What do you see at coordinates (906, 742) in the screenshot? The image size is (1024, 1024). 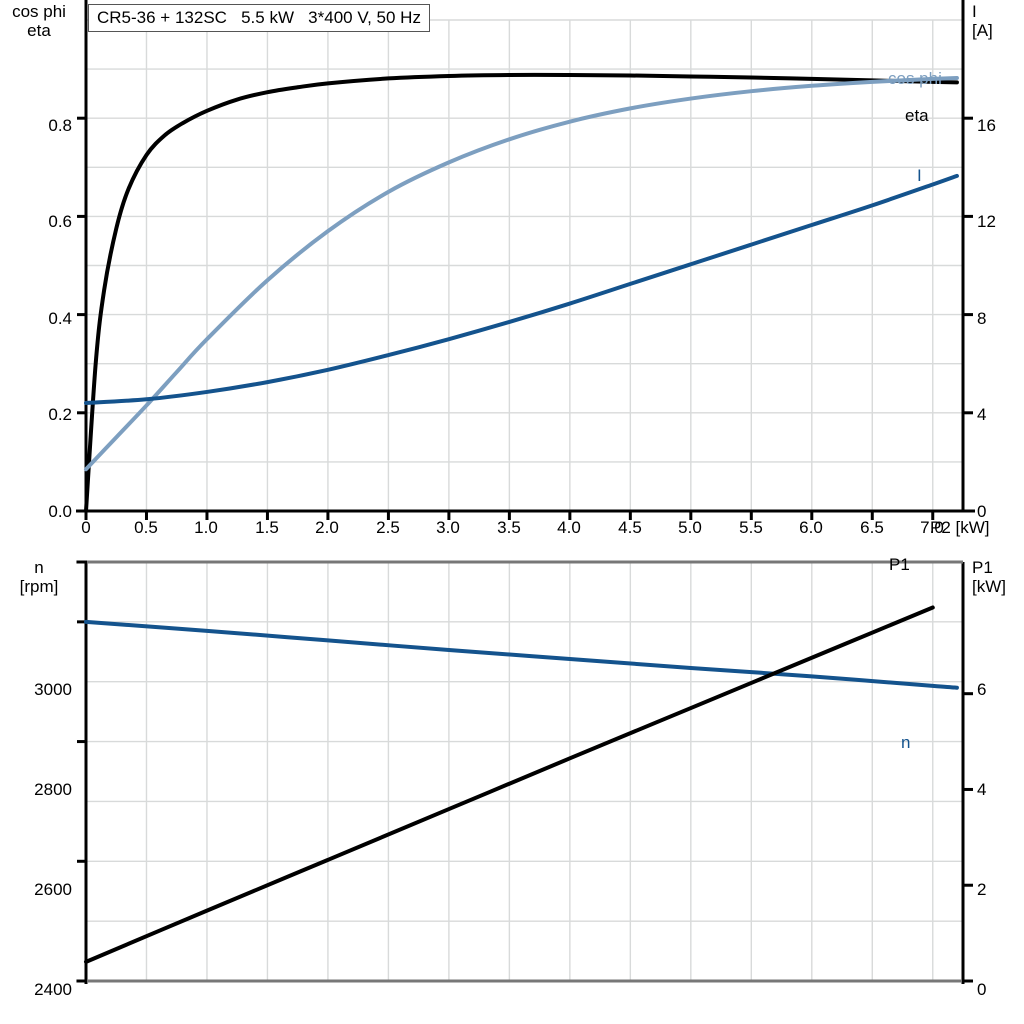 I see `speed-curve-label: n` at bounding box center [906, 742].